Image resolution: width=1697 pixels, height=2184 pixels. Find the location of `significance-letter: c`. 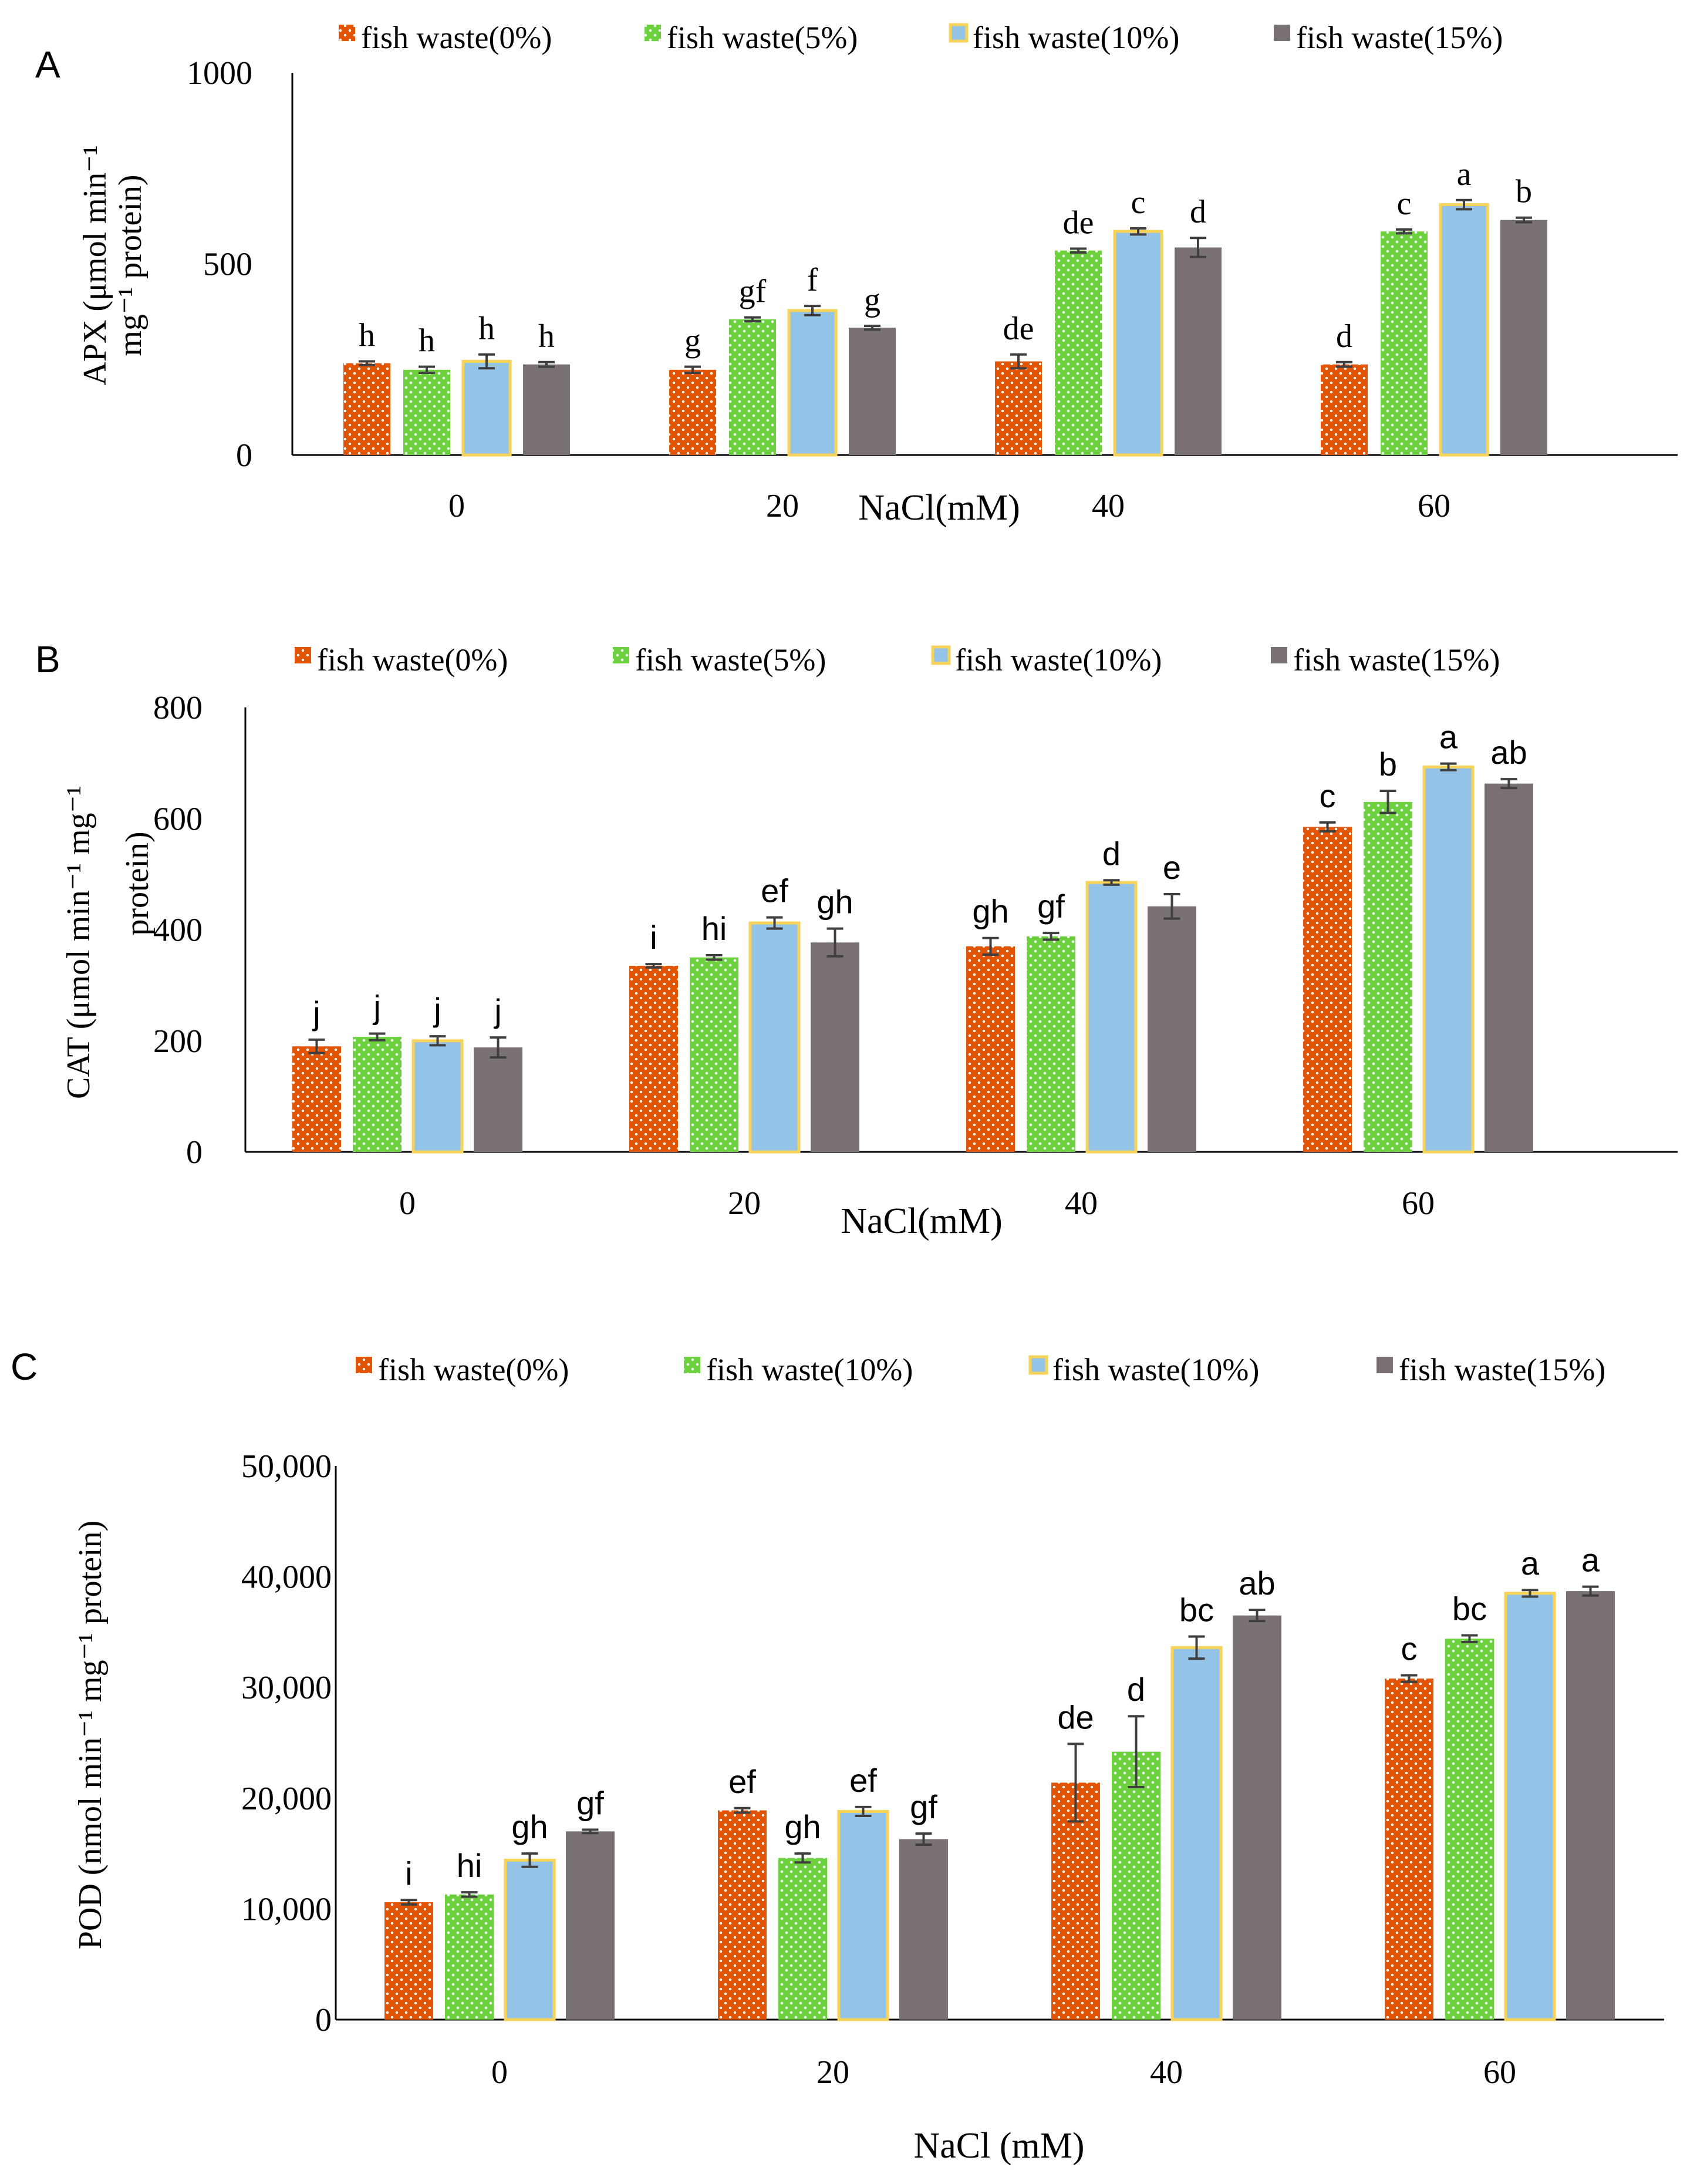

significance-letter: c is located at coordinates (1328, 795).